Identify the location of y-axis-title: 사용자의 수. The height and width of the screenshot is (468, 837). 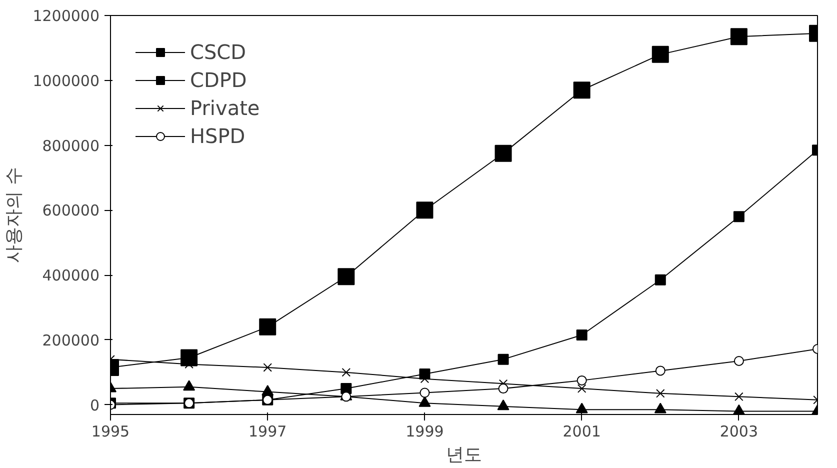
(14, 215).